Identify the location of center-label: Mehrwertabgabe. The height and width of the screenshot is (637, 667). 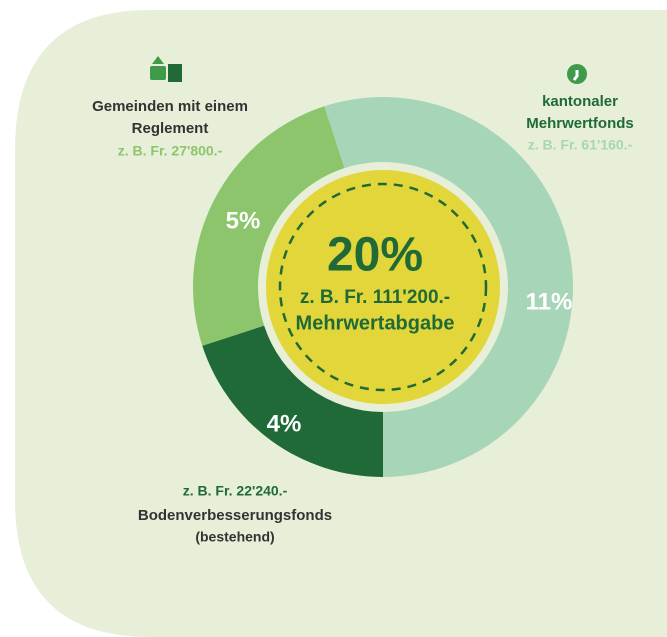
(375, 323).